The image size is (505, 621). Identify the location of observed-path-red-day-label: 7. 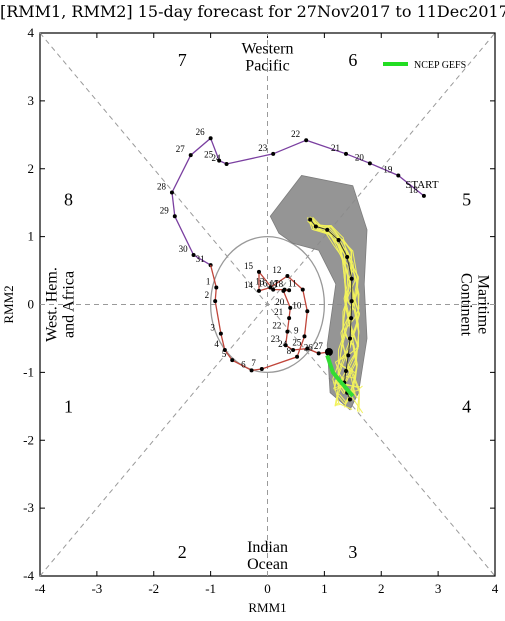
(253, 363).